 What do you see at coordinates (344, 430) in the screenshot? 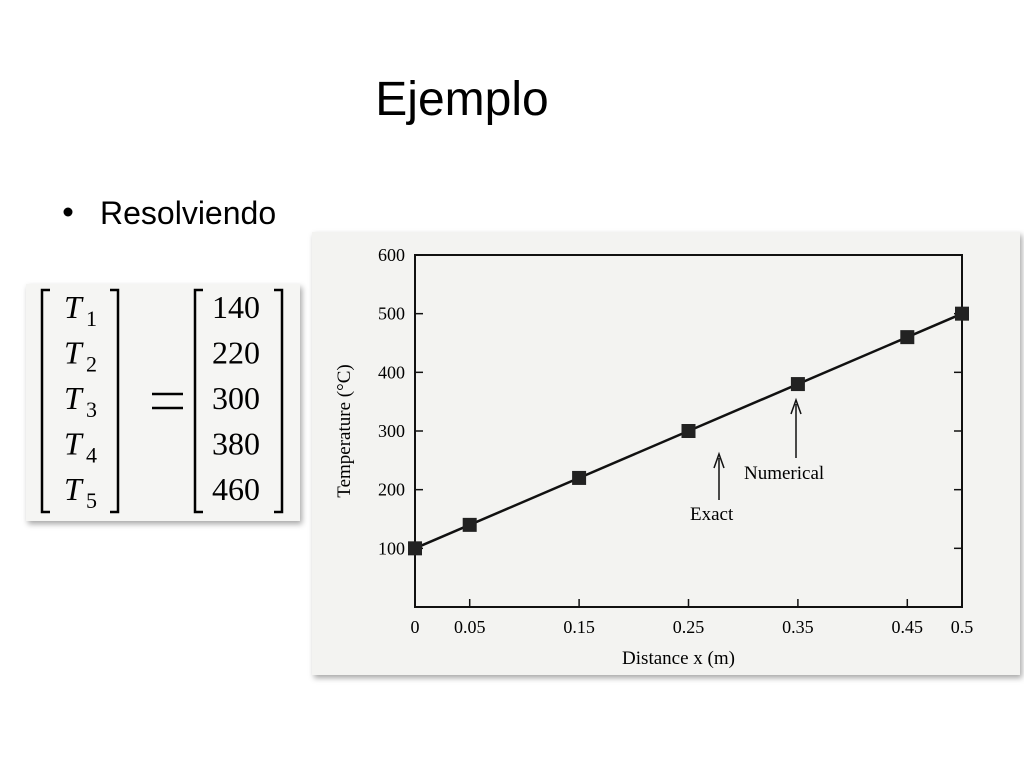
I see `y-axis-label: Temperature (°C)` at bounding box center [344, 430].